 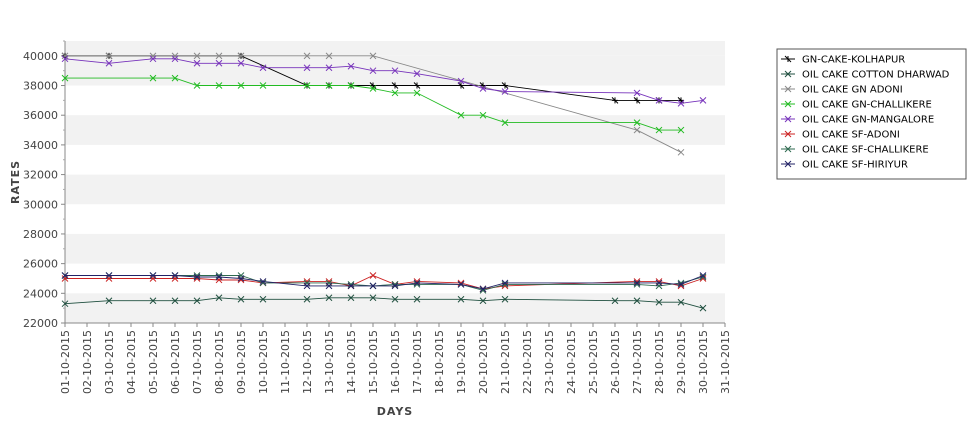 I want to click on legend-item: GN-CAKE-KOLHAPUR, so click(x=843, y=60).